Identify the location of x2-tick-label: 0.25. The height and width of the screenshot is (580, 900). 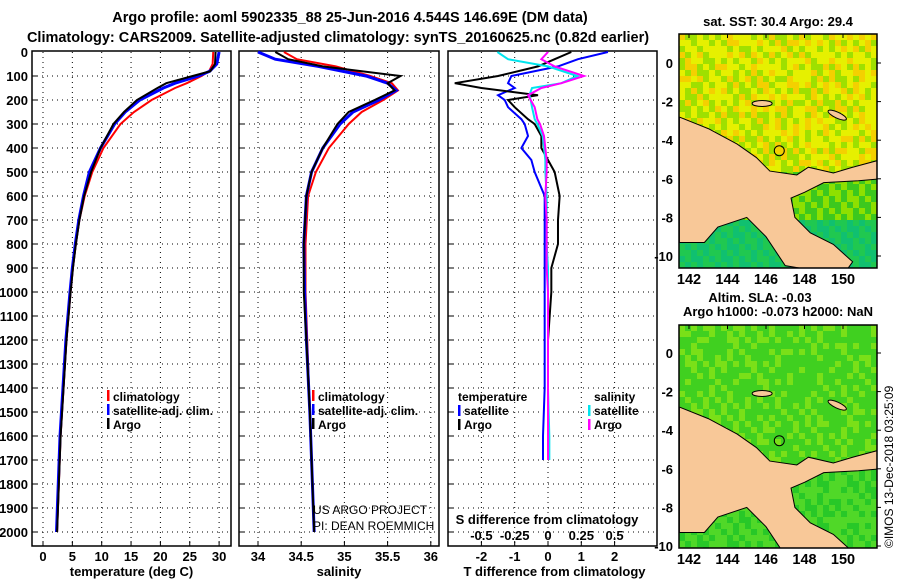
(581, 535).